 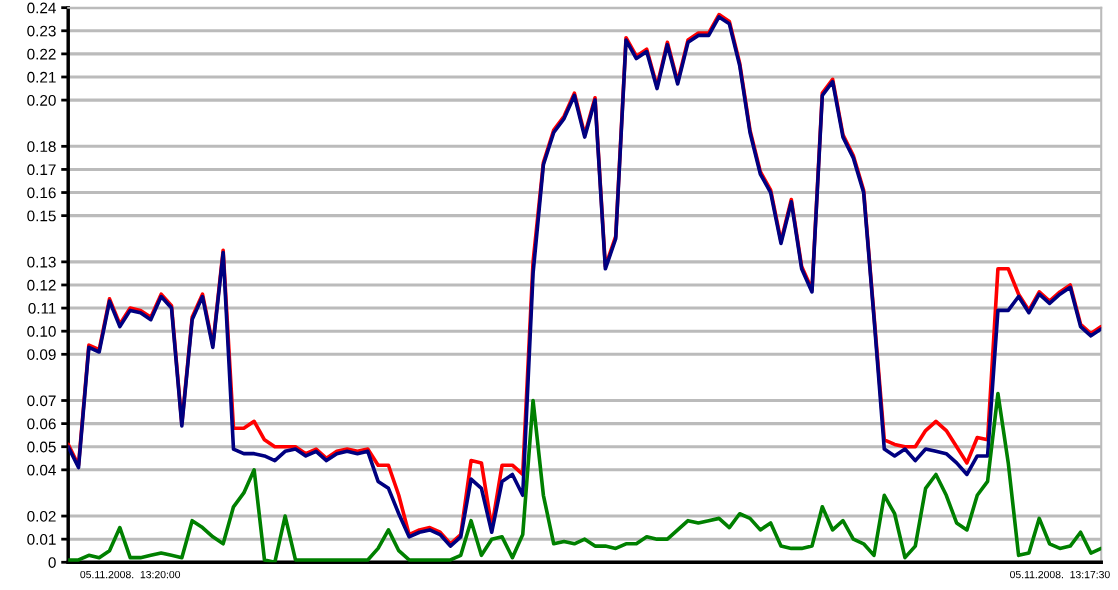 What do you see at coordinates (41, 470) in the screenshot?
I see `y-tick-label: 0.04` at bounding box center [41, 470].